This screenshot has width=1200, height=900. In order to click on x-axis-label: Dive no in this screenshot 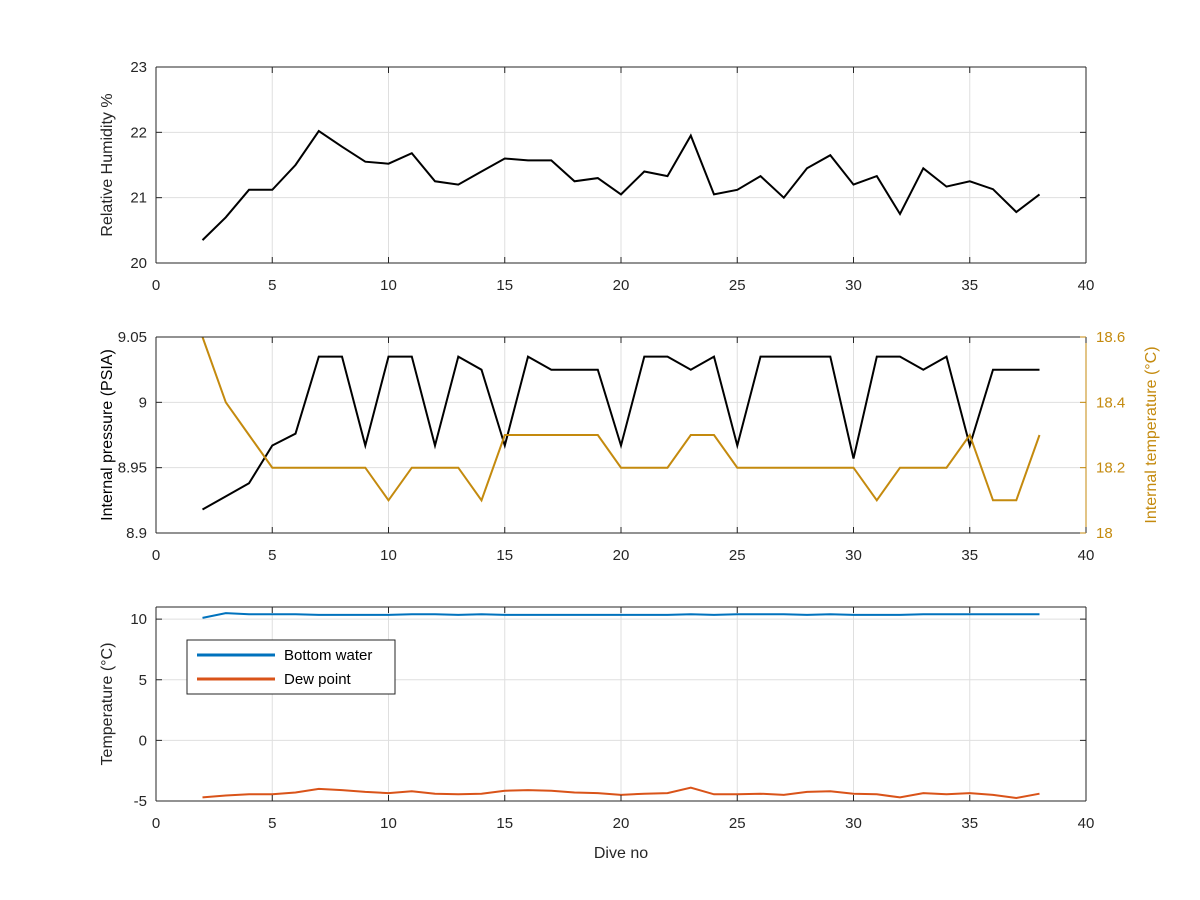, I will do `click(621, 853)`.